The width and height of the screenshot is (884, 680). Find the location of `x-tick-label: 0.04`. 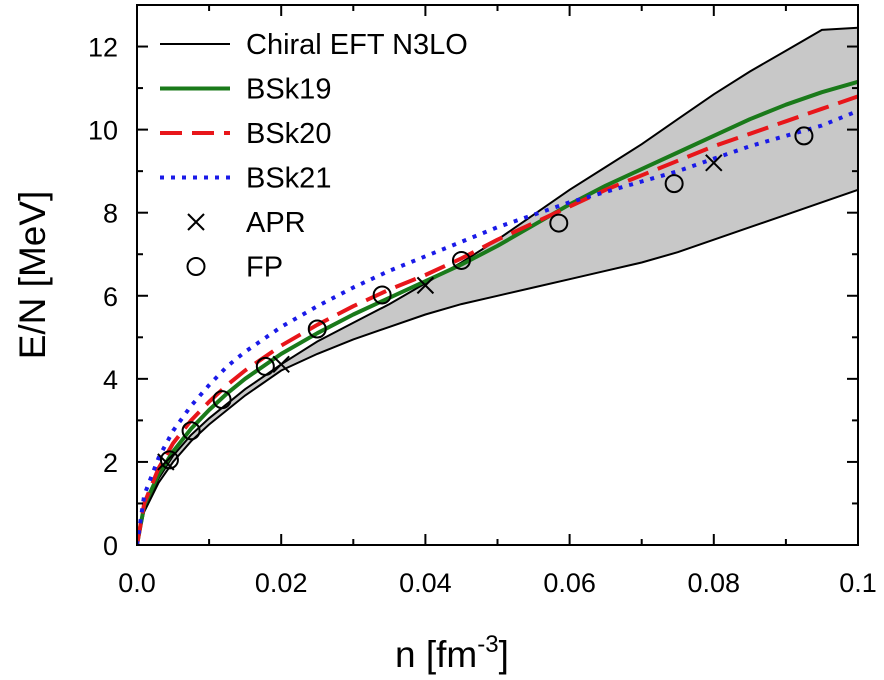

x-tick-label: 0.04 is located at coordinates (425, 583).